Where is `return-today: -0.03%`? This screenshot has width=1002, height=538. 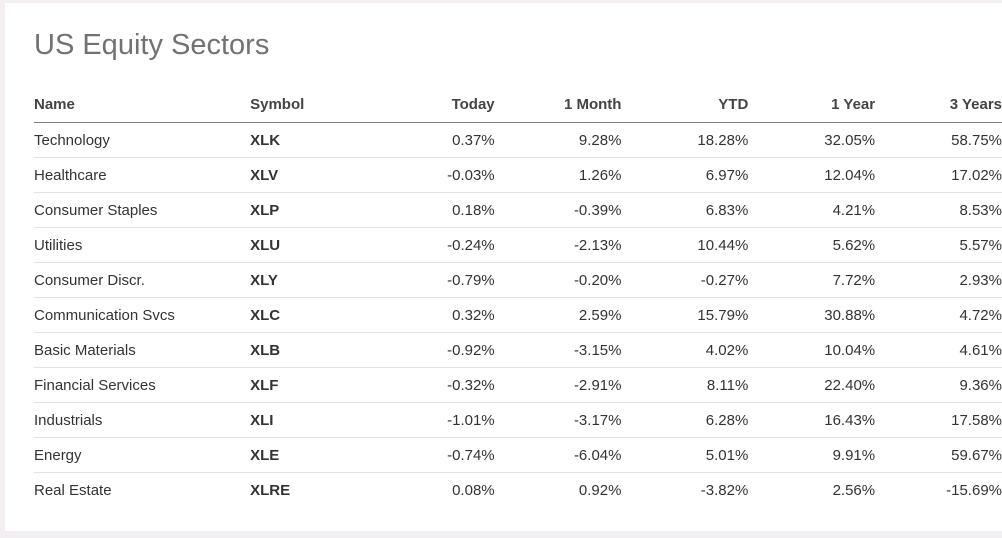
return-today: -0.03% is located at coordinates (423, 175).